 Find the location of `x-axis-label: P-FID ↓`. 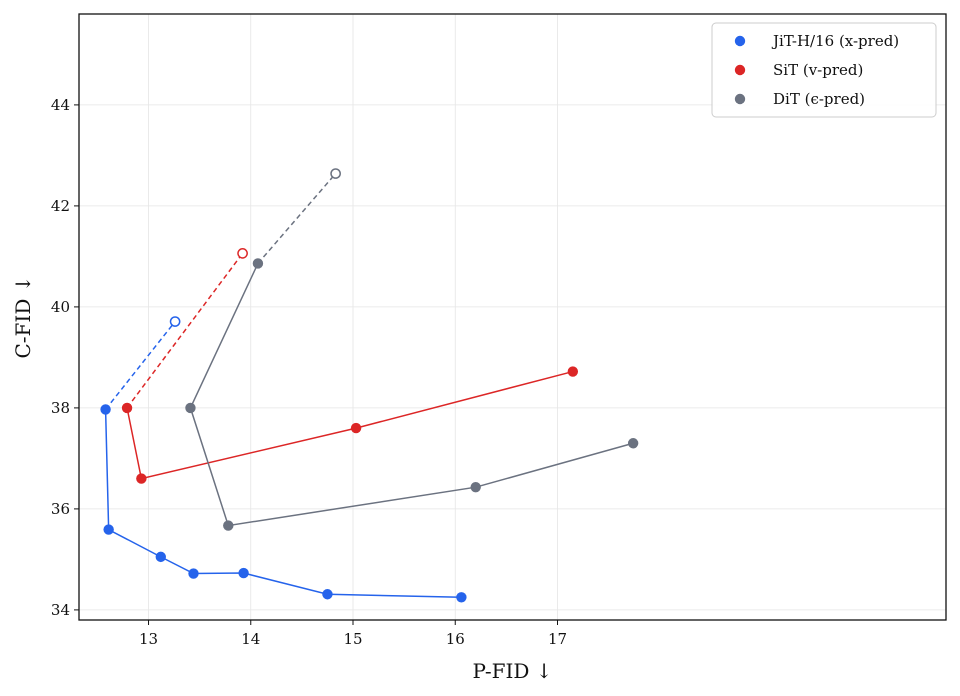

x-axis-label: P-FID ↓ is located at coordinates (512, 671).